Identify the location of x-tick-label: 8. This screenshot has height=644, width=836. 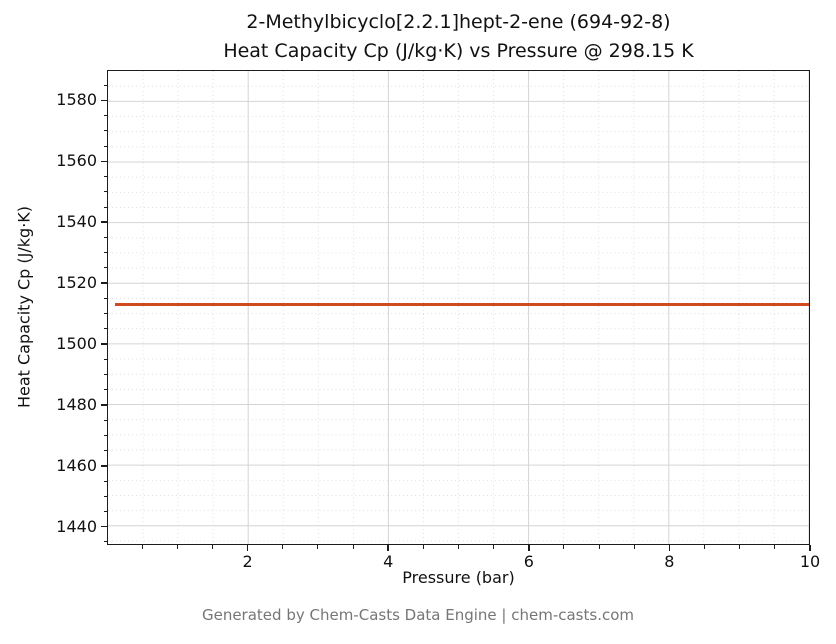
(669, 561).